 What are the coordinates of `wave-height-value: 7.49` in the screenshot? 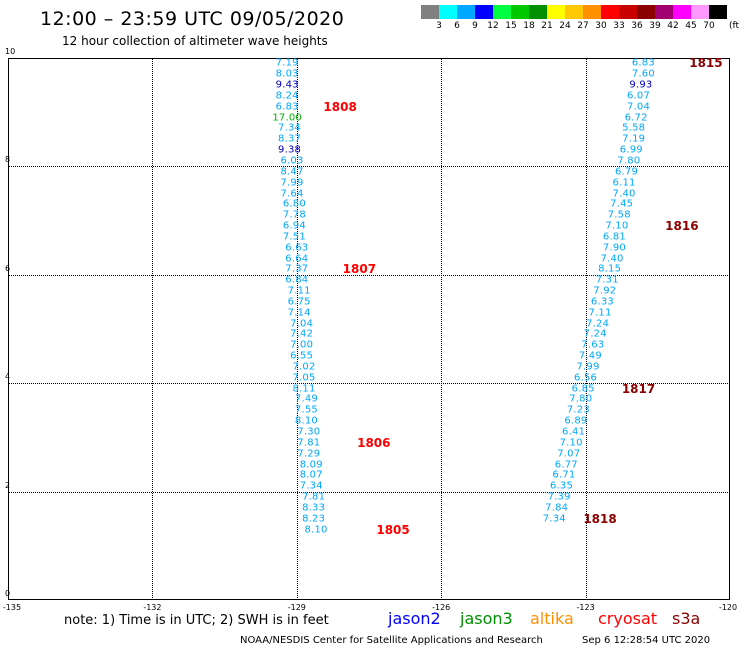 It's located at (306, 399).